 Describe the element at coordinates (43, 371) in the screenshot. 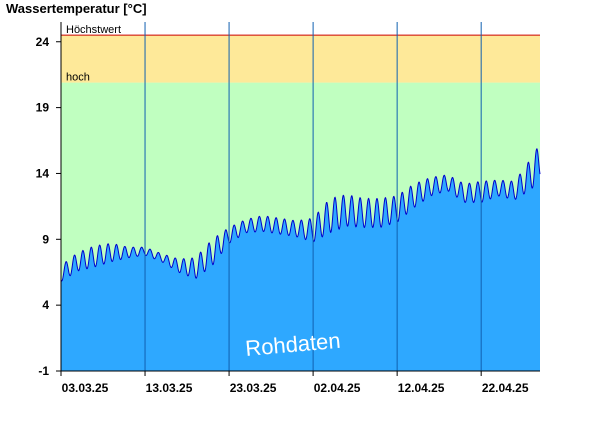

I see `y-tick-label: -1` at that location.